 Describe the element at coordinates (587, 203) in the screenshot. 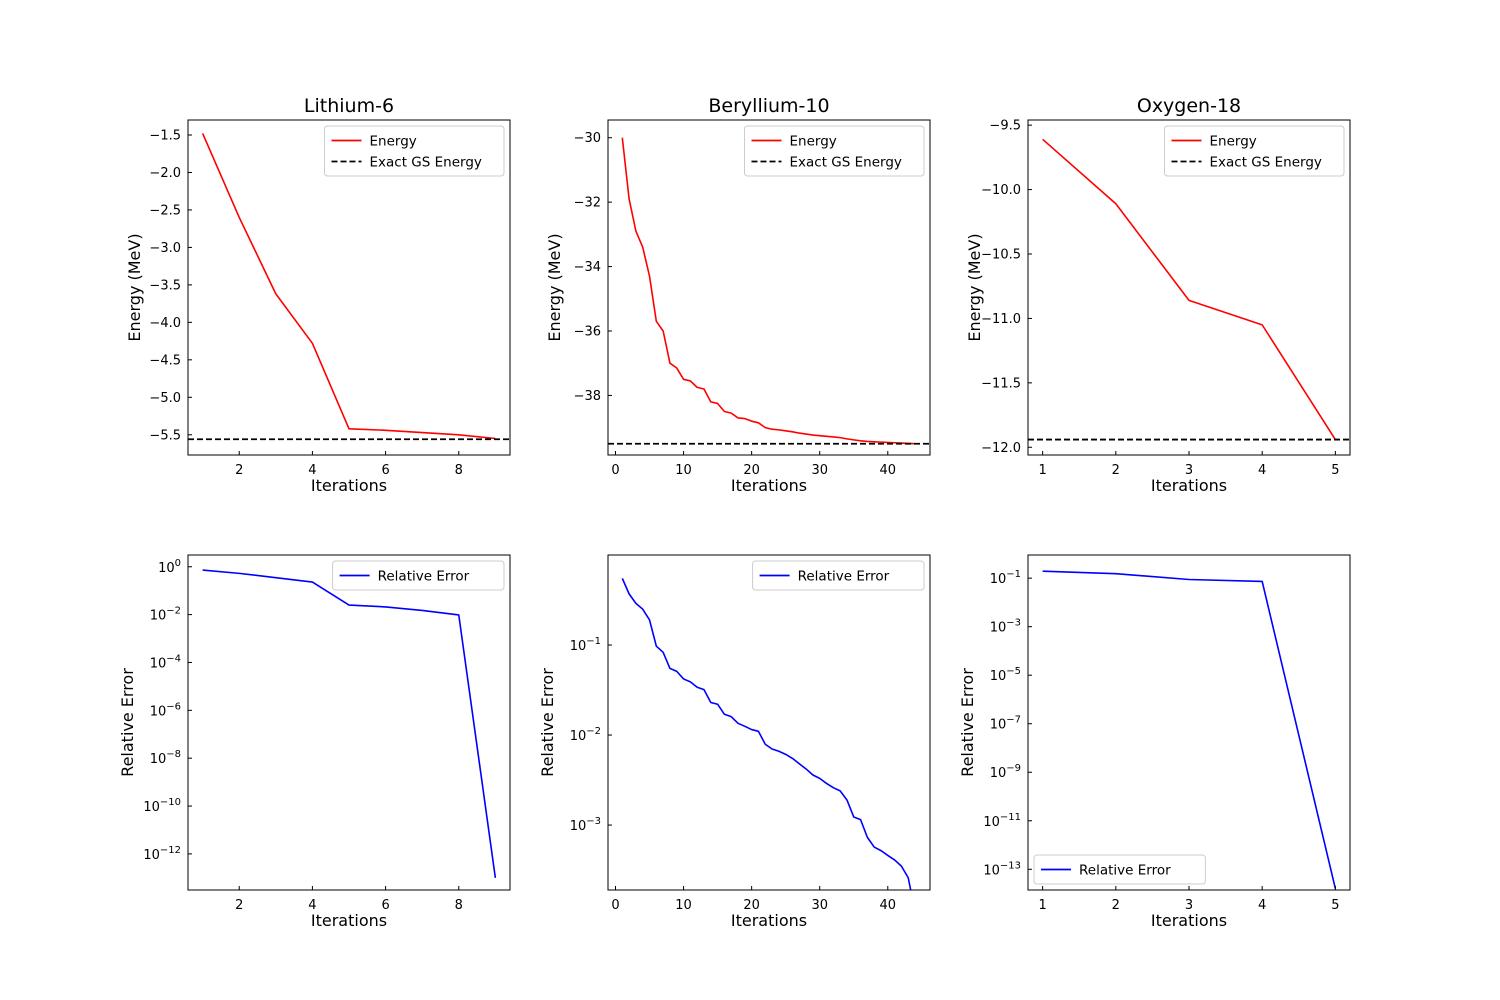

I see `y-tick-label: −32` at that location.